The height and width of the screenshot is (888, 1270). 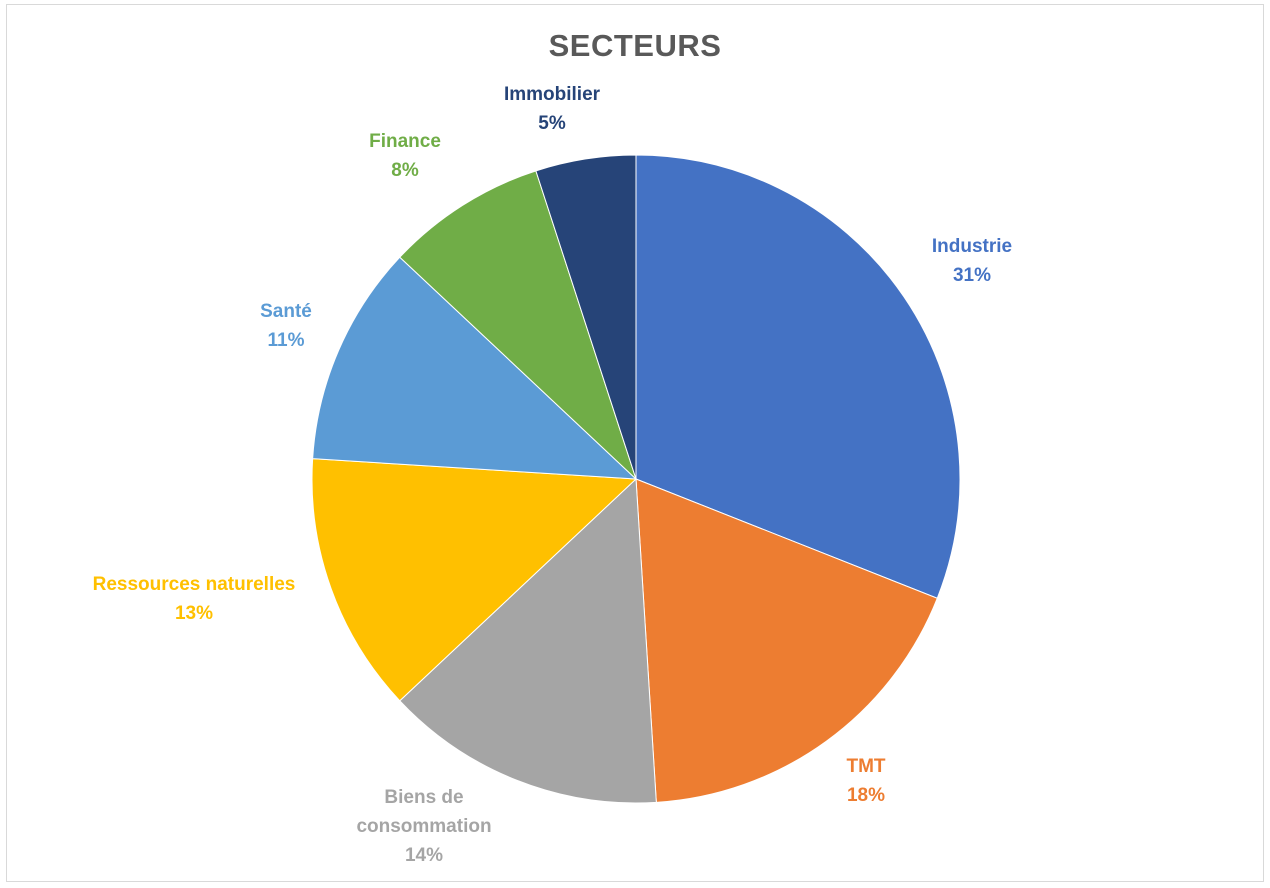 I want to click on data-label-name-ressources-naturelles: Ressources naturelles, so click(x=194, y=584).